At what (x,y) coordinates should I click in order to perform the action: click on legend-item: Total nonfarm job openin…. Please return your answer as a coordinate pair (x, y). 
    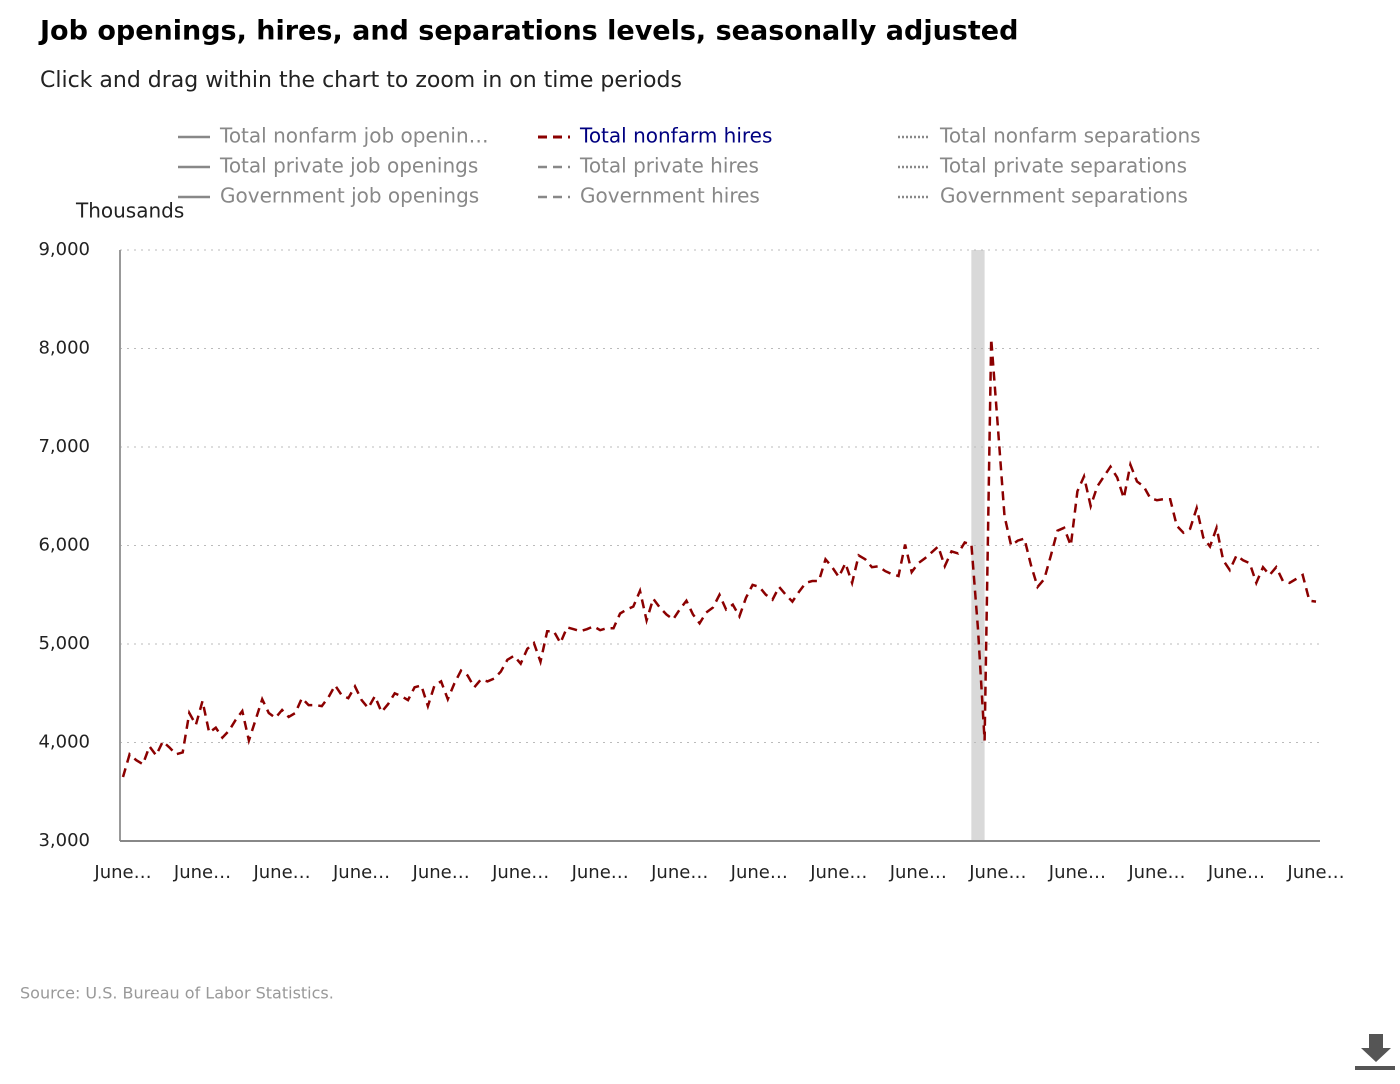
    Looking at the image, I should click on (333, 136).